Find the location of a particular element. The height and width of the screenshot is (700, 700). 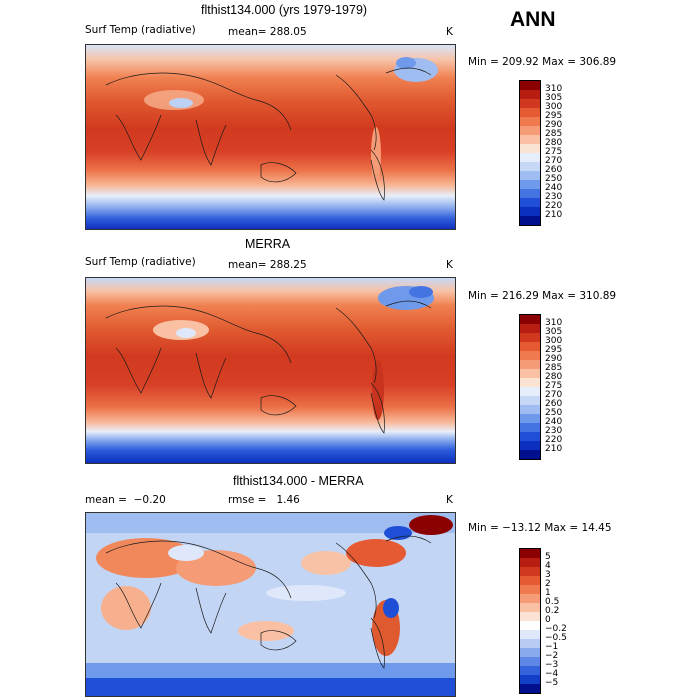

colorbar-tick: 2 is located at coordinates (548, 584).